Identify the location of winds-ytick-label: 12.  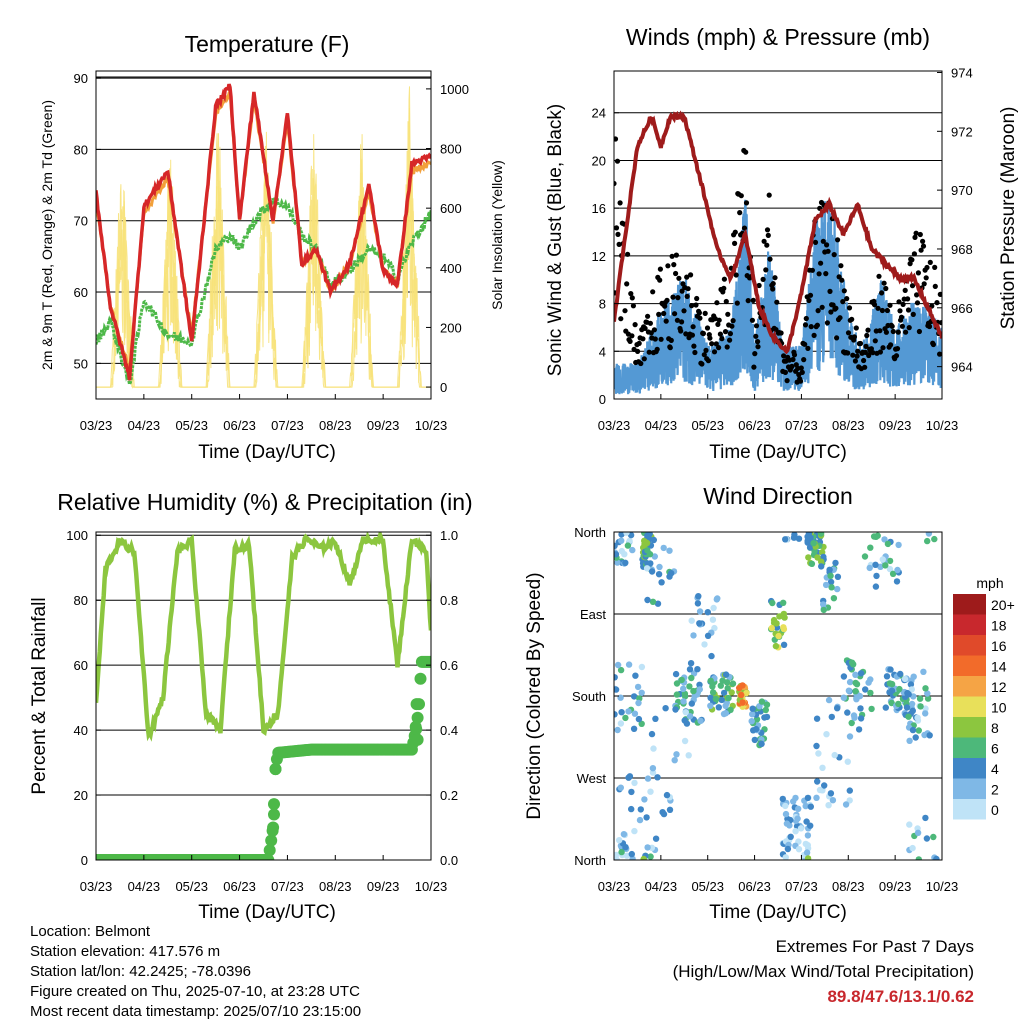
(599, 256).